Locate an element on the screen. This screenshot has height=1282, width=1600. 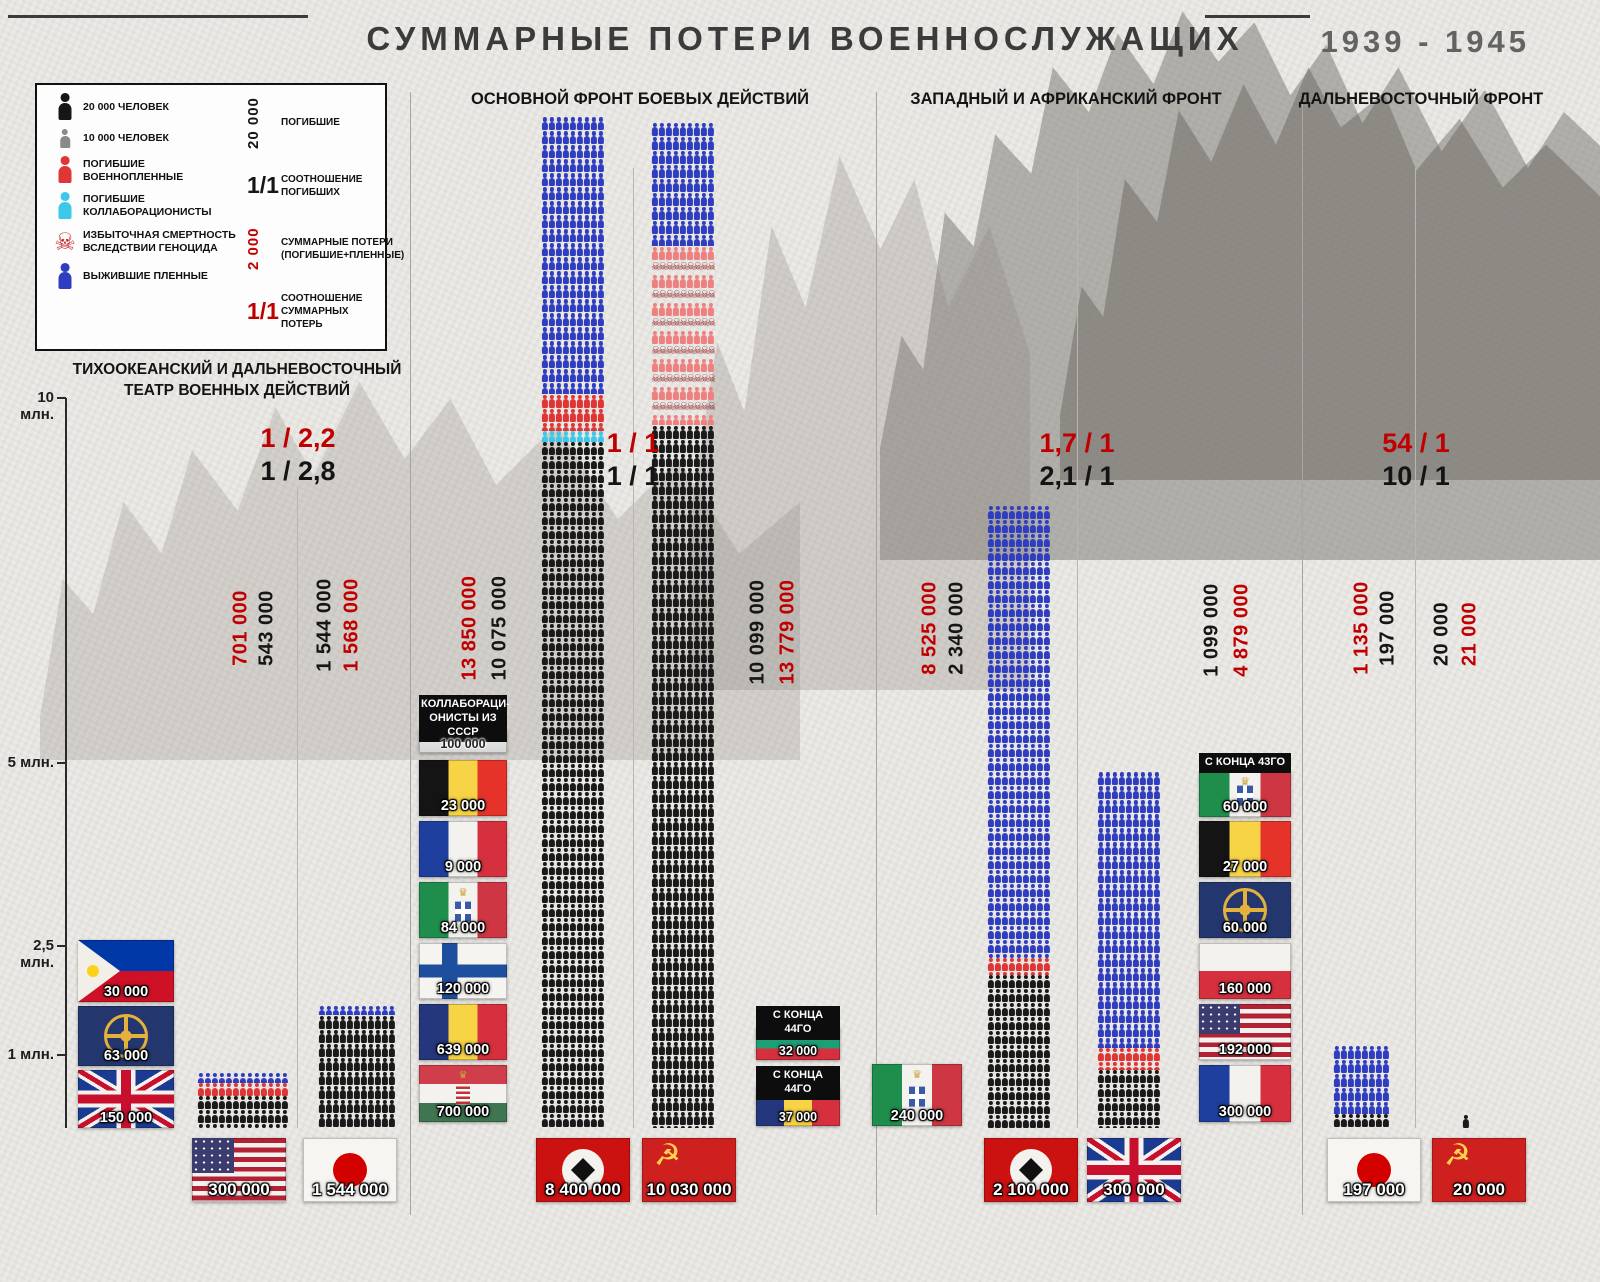
uk-flag: 150 000 is located at coordinates (126, 1099).